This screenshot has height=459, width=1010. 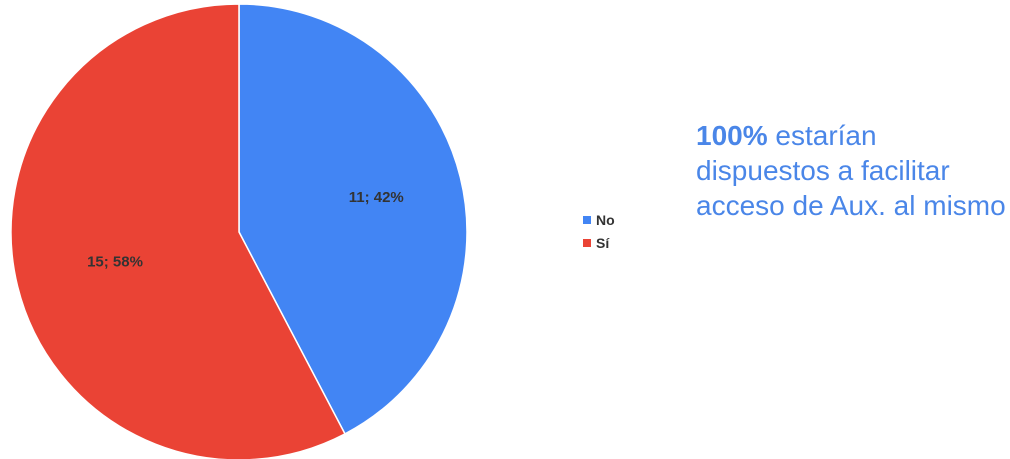 What do you see at coordinates (603, 242) in the screenshot?
I see `legend-label-si: Sí` at bounding box center [603, 242].